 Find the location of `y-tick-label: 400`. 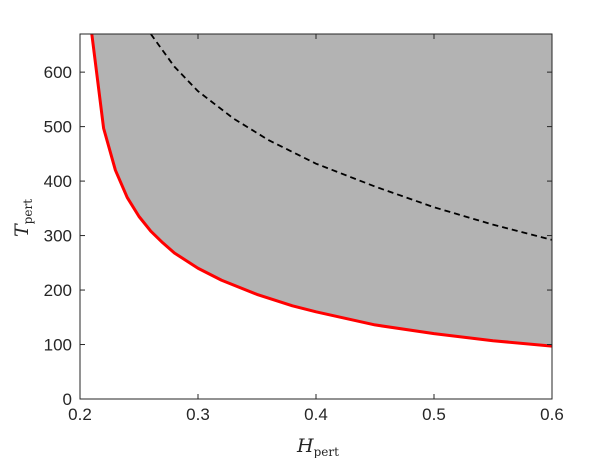

y-tick-label: 400 is located at coordinates (58, 181).